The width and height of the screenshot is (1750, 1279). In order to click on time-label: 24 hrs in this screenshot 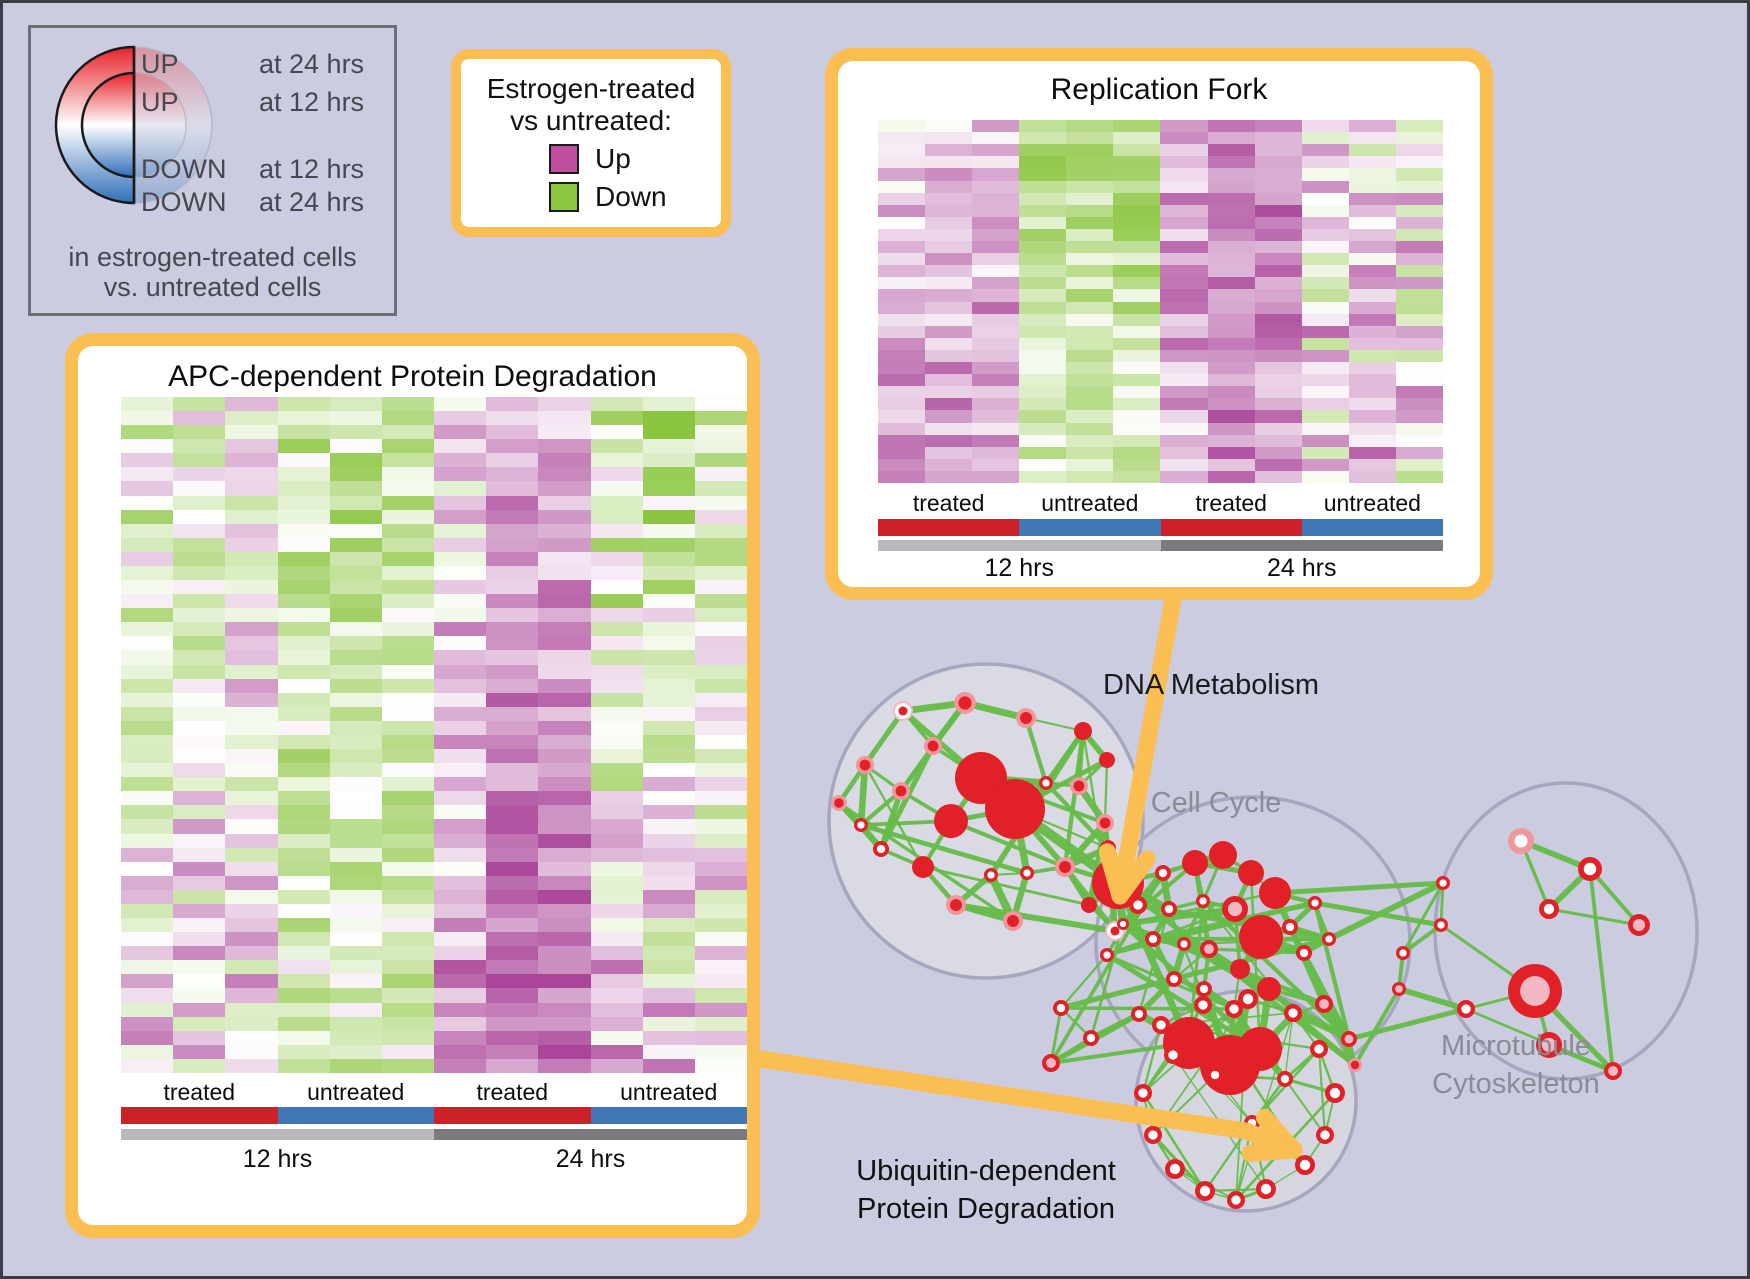, I will do `click(590, 1159)`.